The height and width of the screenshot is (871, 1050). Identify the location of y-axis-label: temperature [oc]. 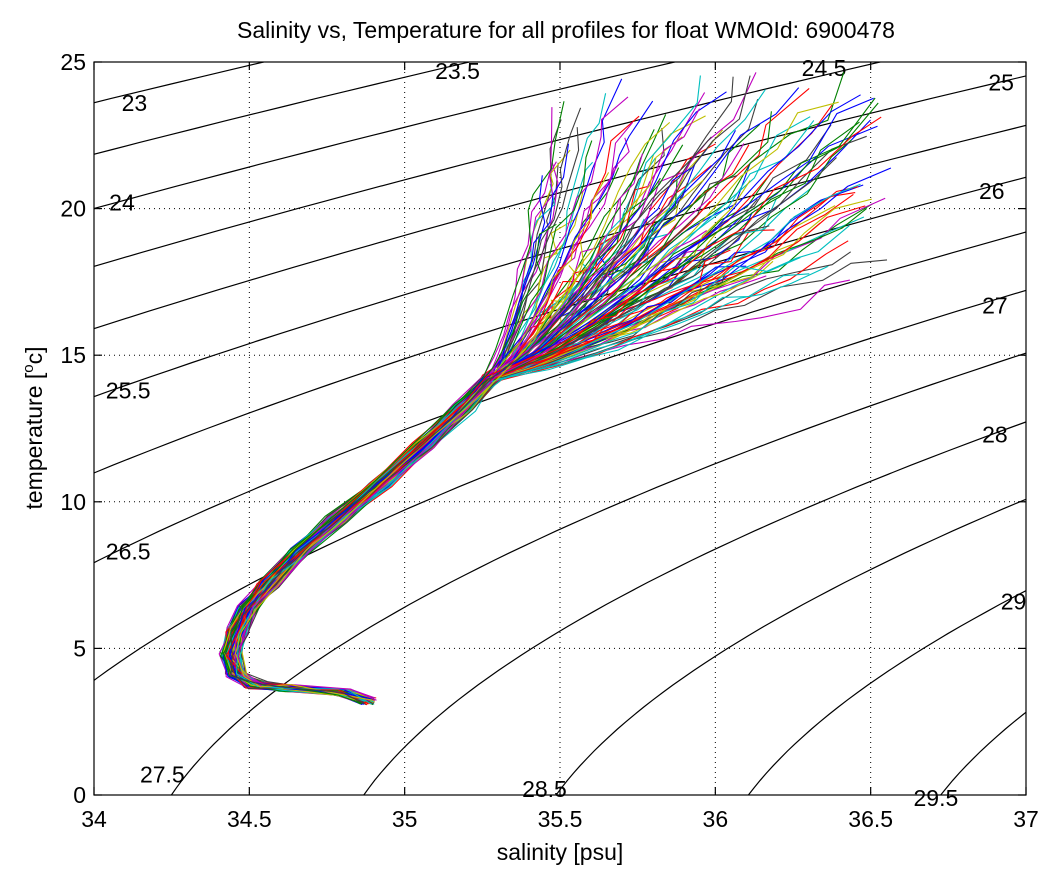
(33, 427).